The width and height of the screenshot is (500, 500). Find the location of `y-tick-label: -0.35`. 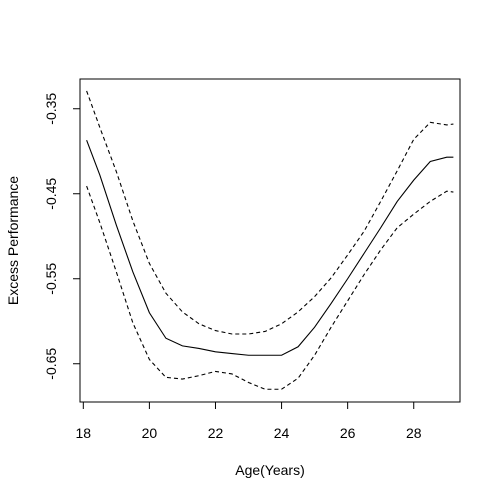

y-tick-label: -0.35 is located at coordinates (51, 109).